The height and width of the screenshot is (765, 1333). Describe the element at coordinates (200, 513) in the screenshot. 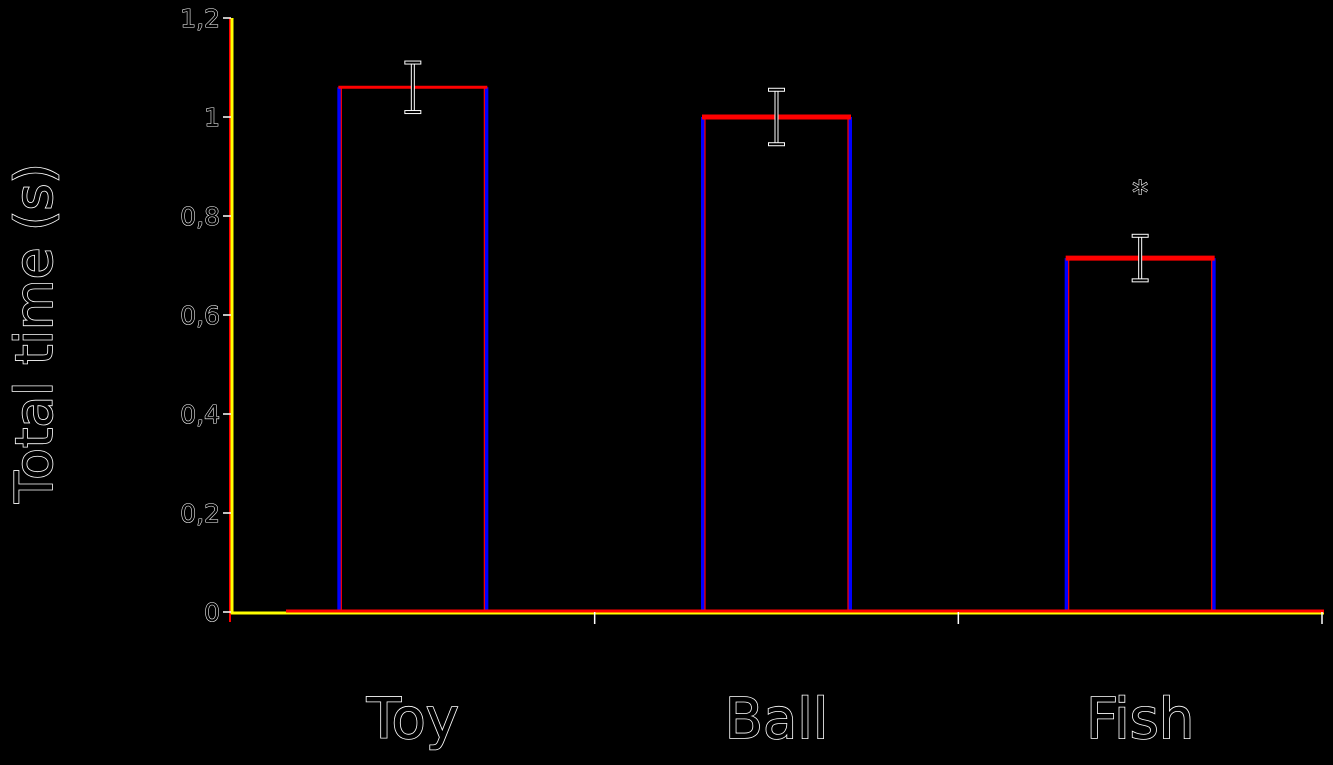

I see `y-tick-label: 0,2` at that location.